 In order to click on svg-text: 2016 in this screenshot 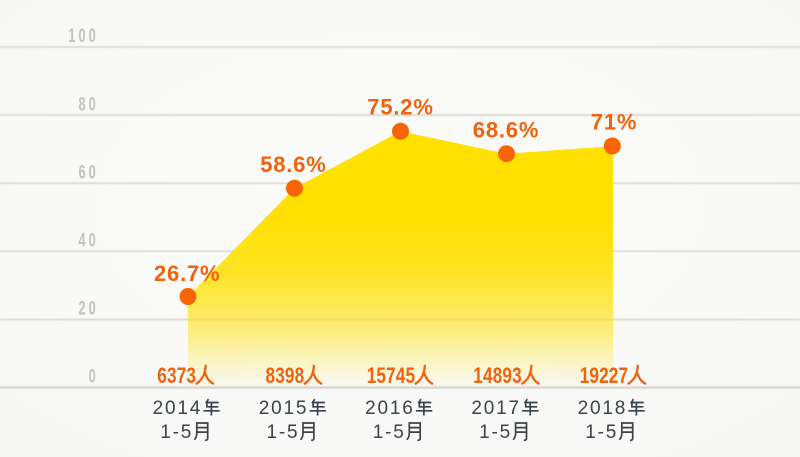, I will do `click(389, 408)`.